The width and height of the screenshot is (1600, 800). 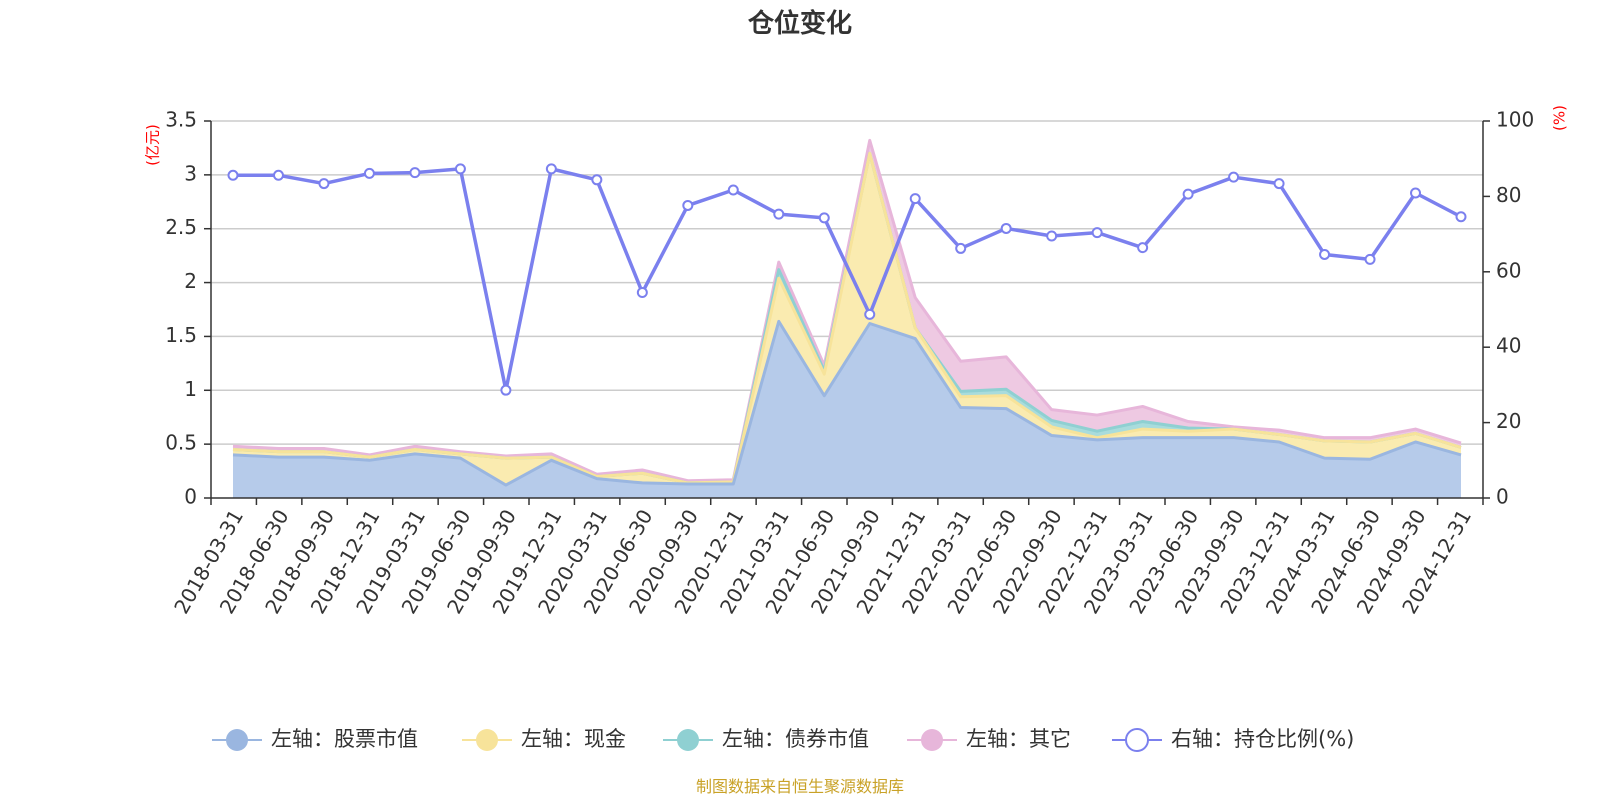 I want to click on legend-label: 左轴：其它, so click(x=1018, y=739).